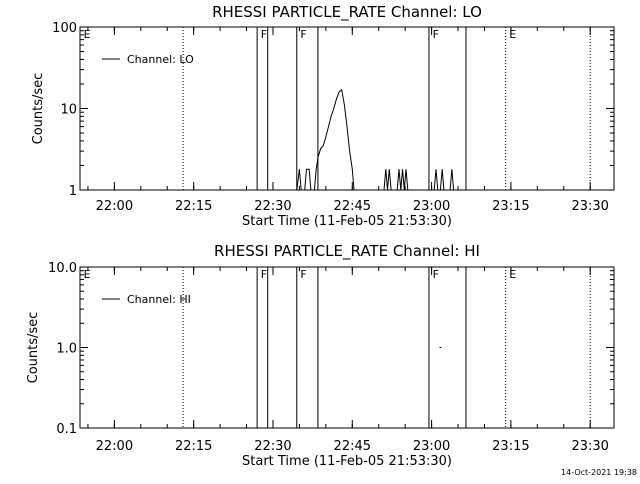  Describe the element at coordinates (66, 429) in the screenshot. I see `y-tick-label: 0.1` at that location.